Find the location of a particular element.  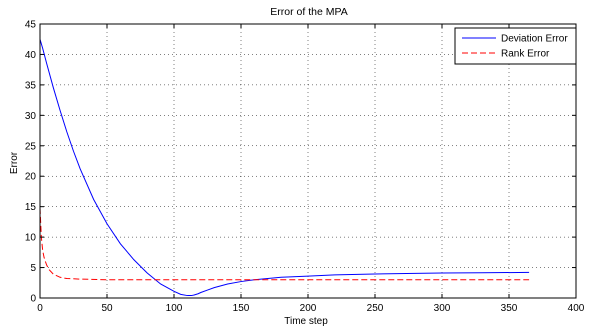

y-tick-label: 5 is located at coordinates (33, 268).